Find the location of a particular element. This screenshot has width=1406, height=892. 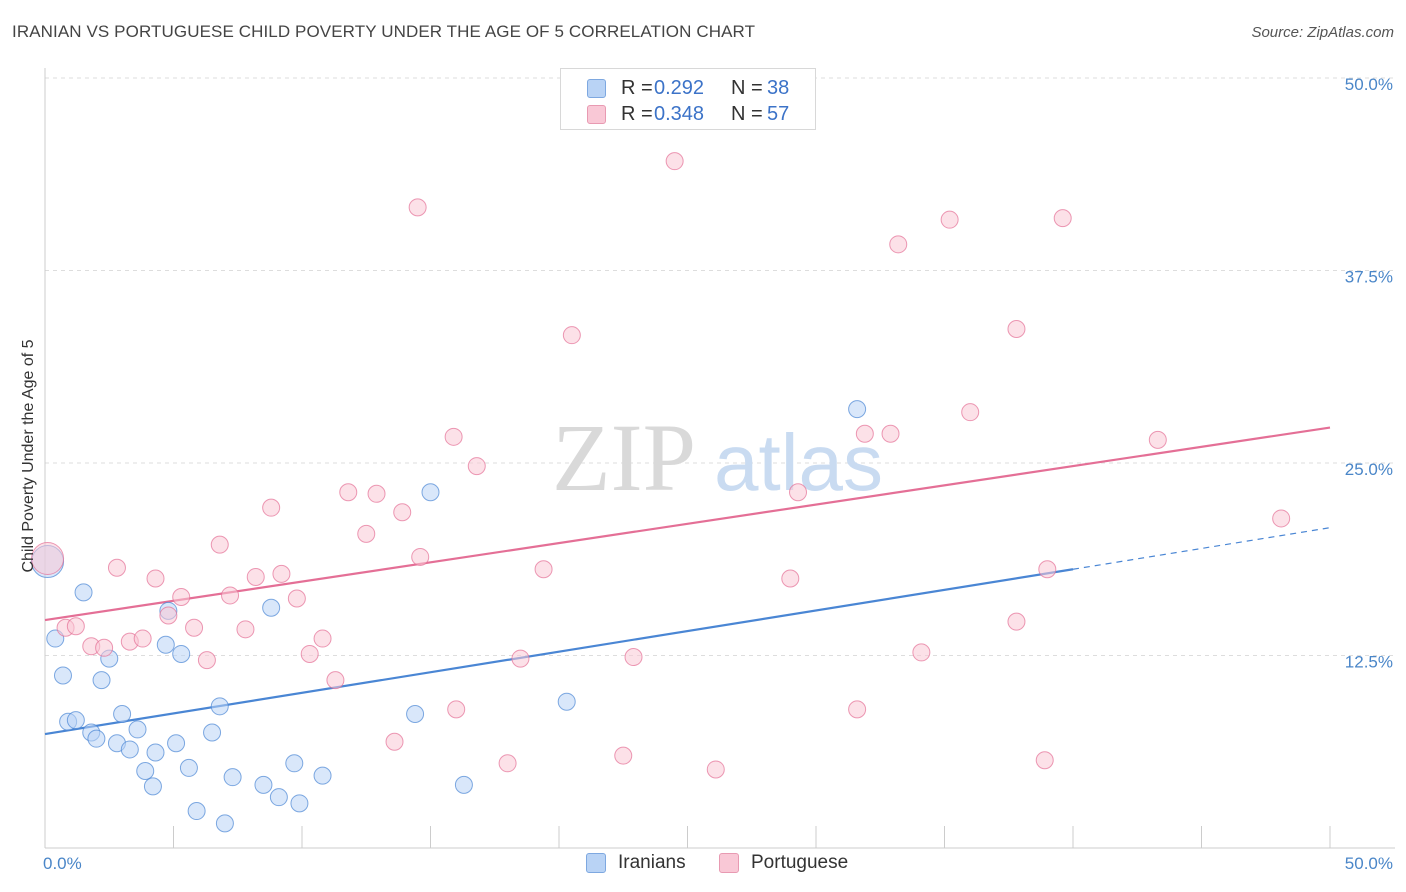

iranians-r-value: 0.292 is located at coordinates (679, 88).